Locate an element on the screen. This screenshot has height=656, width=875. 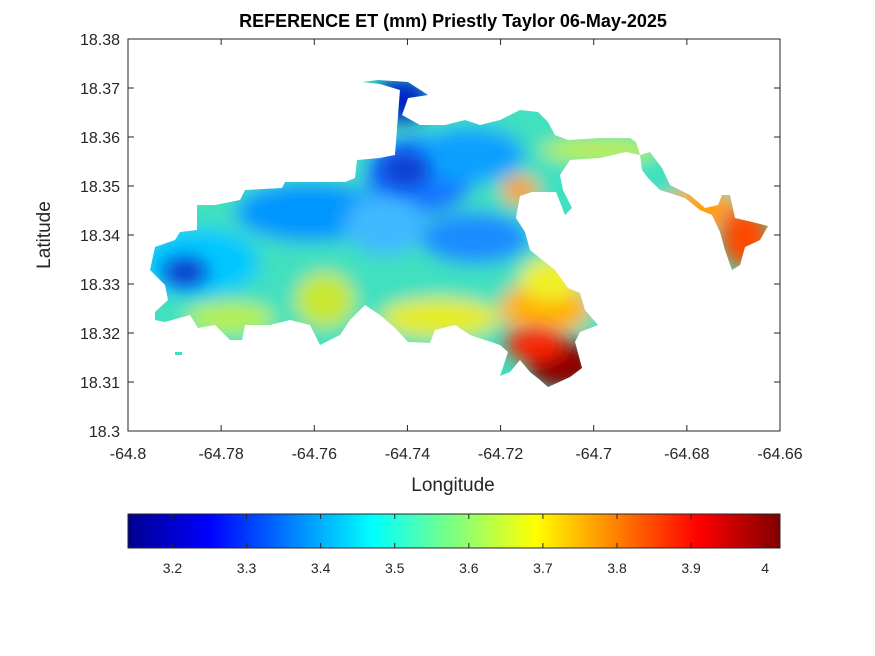
colorbar is located at coordinates (454, 531).